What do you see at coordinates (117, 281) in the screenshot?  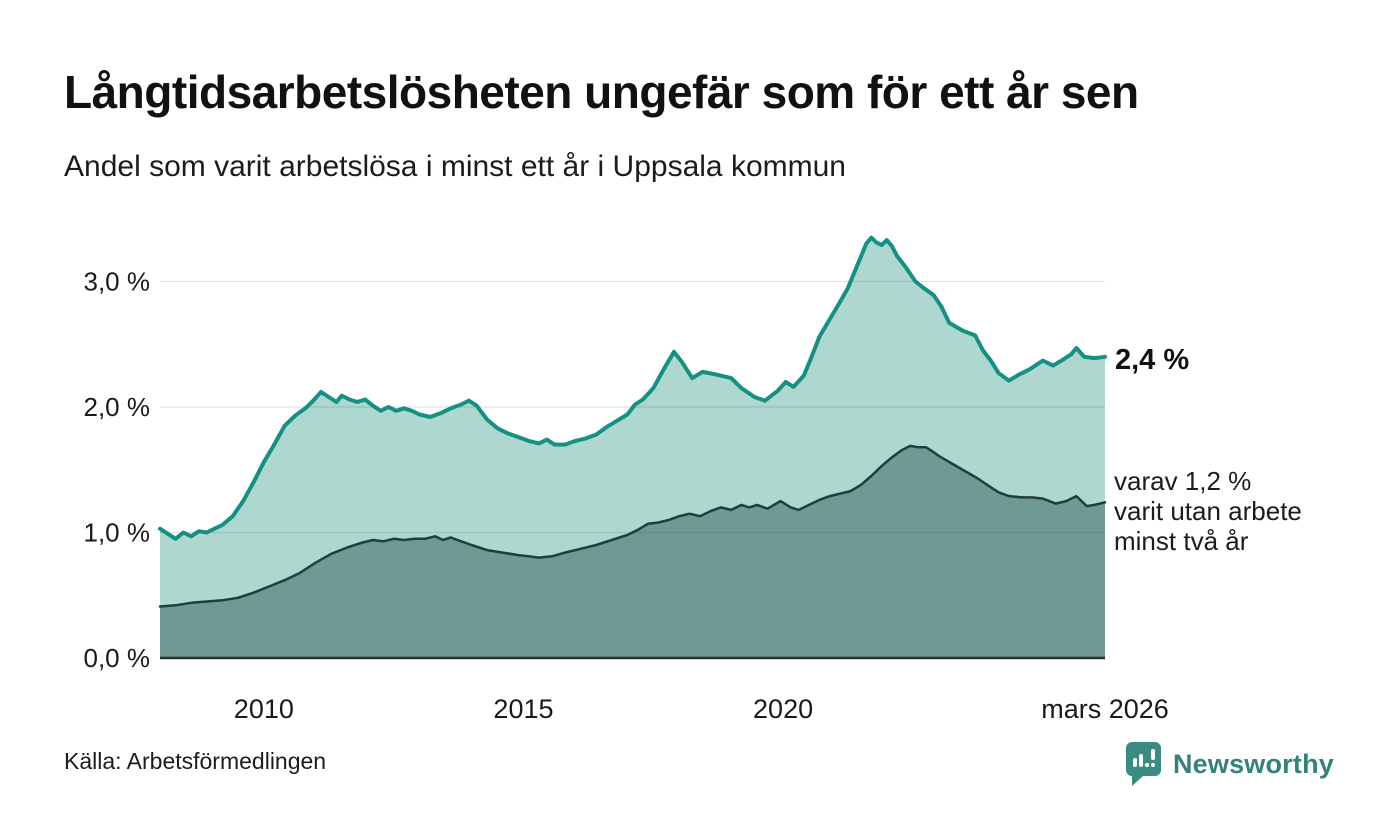 I see `y-tick-label: 3,0 %` at bounding box center [117, 281].